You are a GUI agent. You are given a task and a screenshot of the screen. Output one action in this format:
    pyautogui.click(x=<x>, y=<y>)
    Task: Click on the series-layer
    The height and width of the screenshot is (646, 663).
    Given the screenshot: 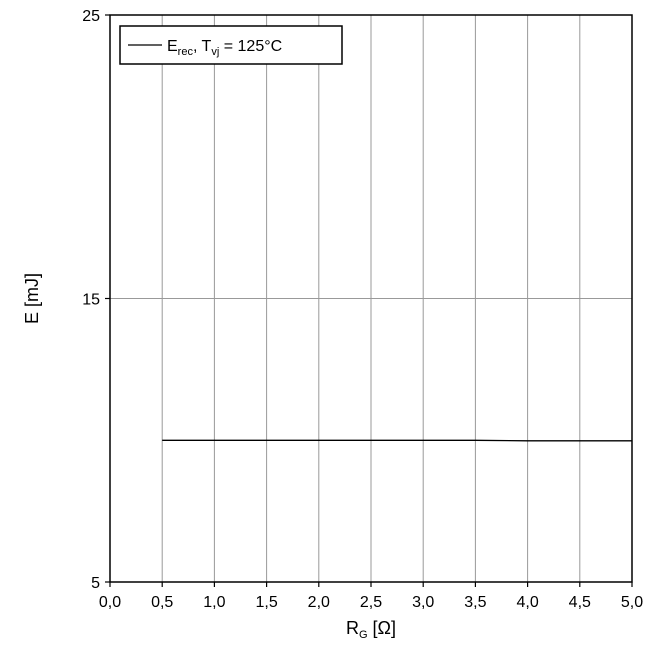 What is the action you would take?
    pyautogui.click(x=397, y=440)
    